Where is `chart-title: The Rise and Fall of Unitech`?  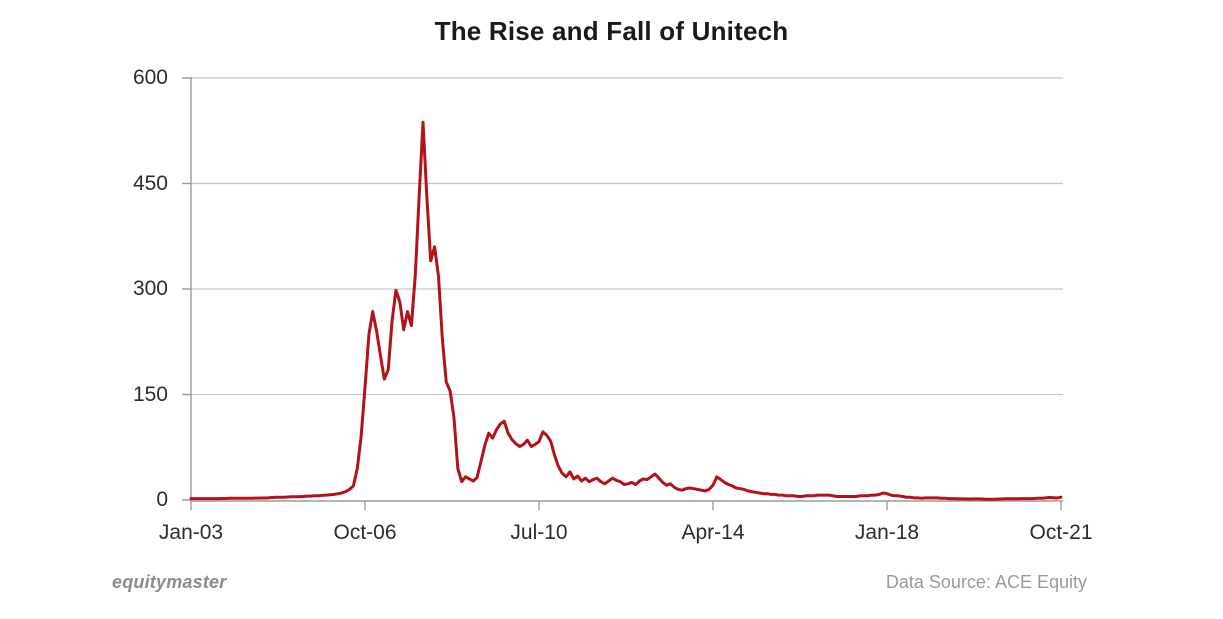
chart-title: The Rise and Fall of Unitech is located at coordinates (611, 31).